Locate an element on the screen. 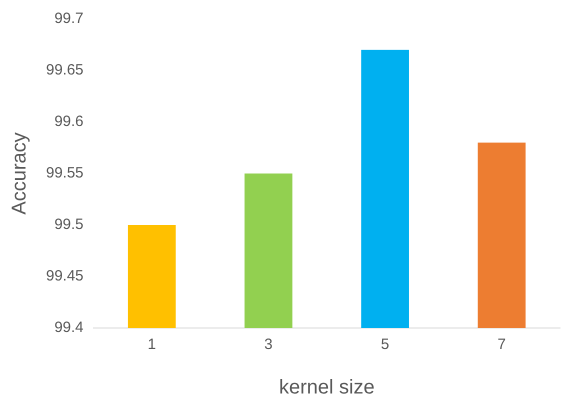 This screenshot has height=408, width=566. y-tick-label: 99.65 is located at coordinates (65, 70).